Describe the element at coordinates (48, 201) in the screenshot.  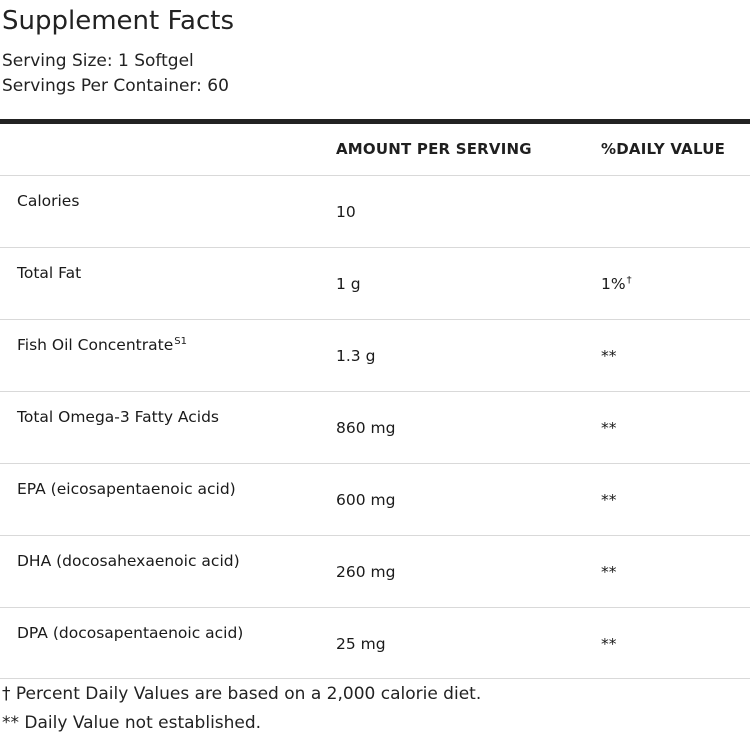
I see `nutrient-name: Calories` at that location.